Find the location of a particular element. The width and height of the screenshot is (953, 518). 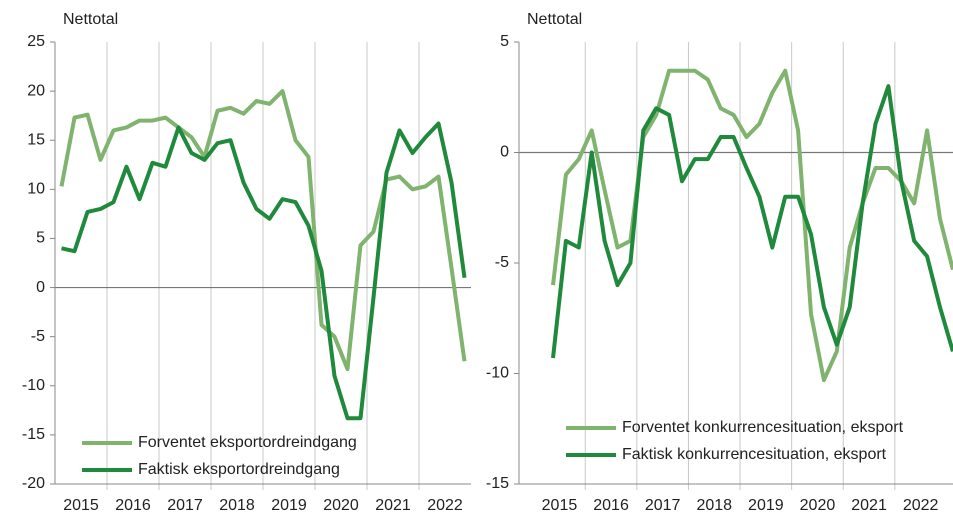

legend-label: Forventet eksportordreindgang is located at coordinates (247, 442).